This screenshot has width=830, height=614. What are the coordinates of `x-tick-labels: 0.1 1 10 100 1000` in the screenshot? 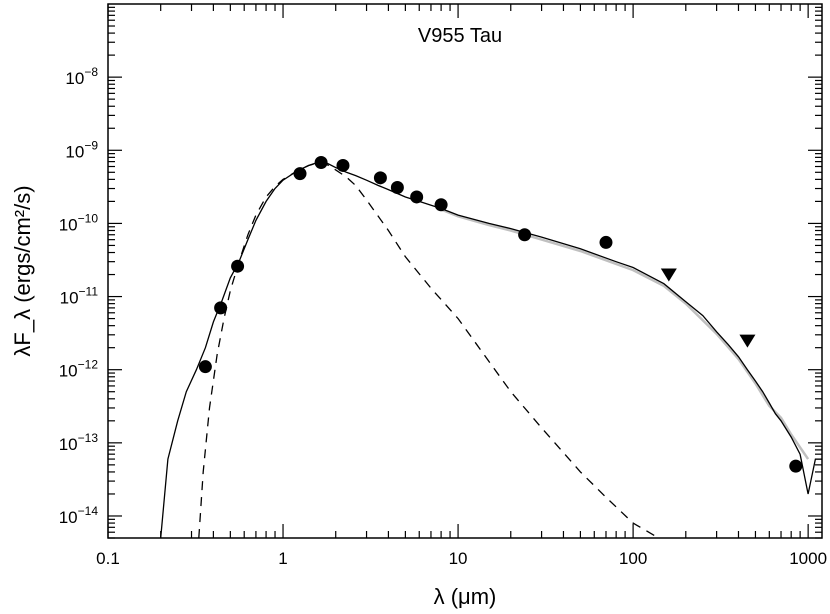 It's located at (461, 558).